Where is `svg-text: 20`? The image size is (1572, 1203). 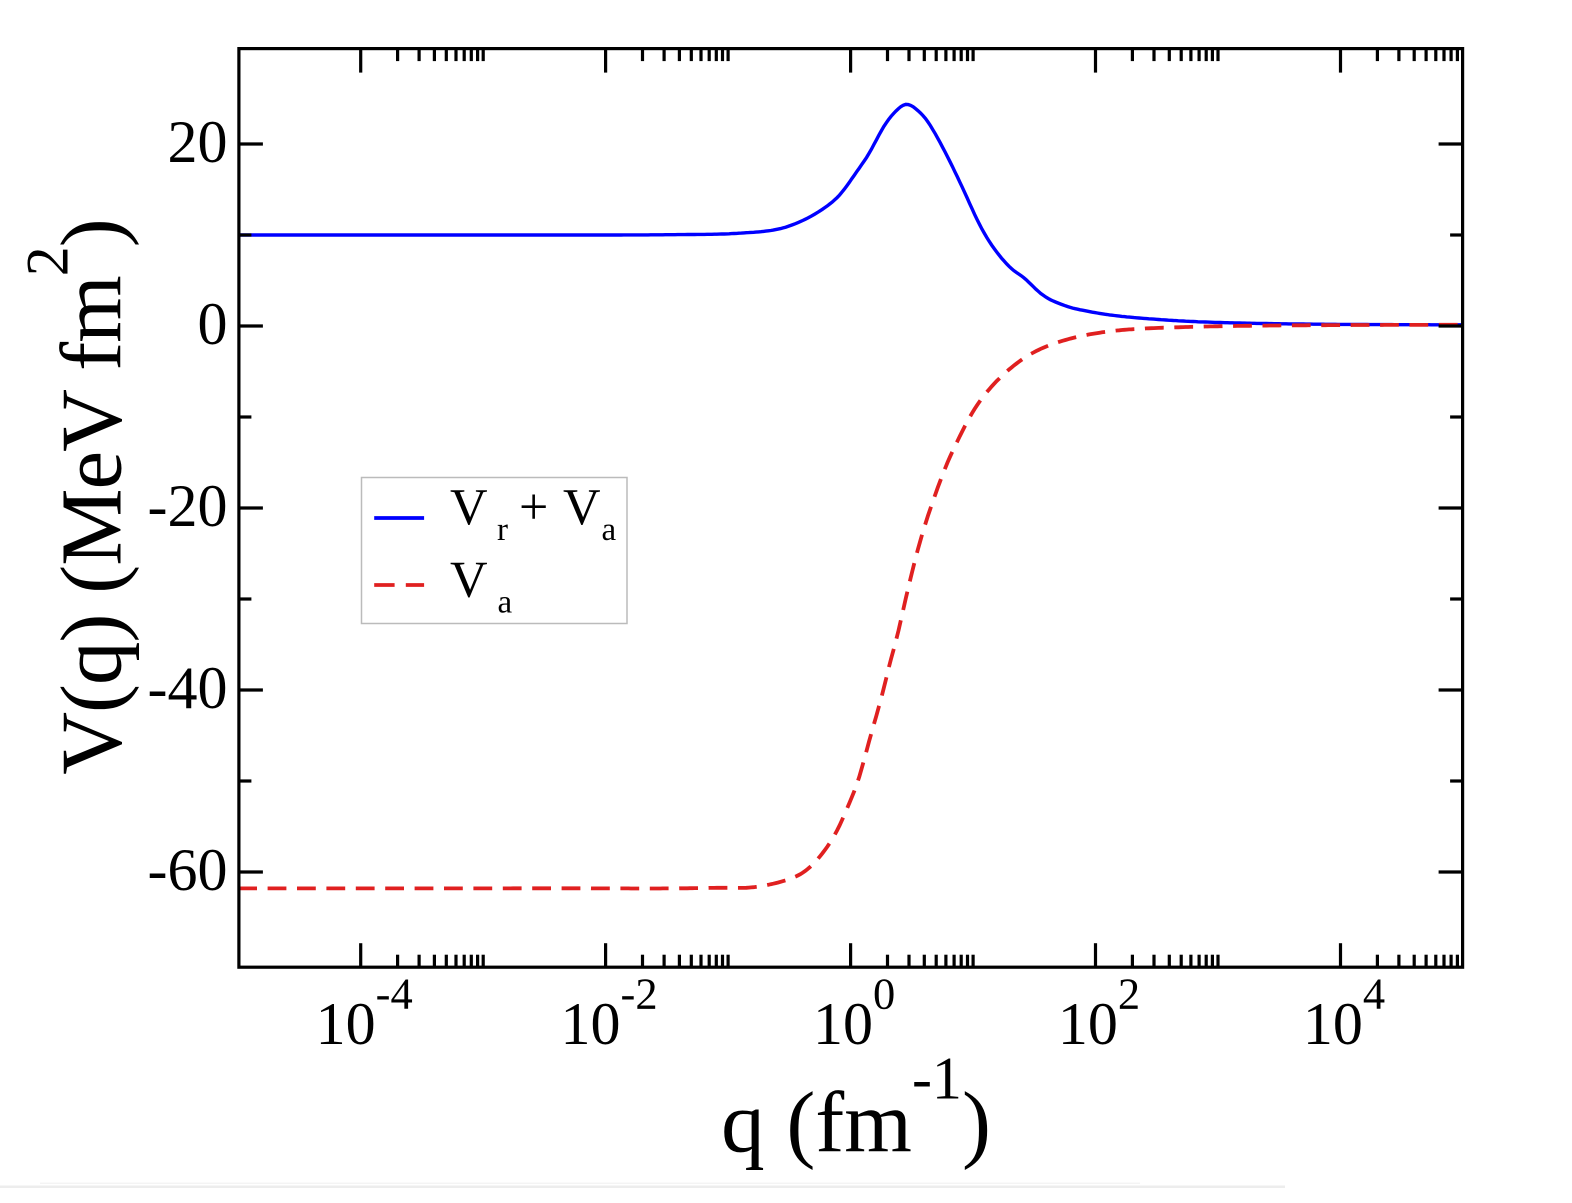
svg-text: 20 is located at coordinates (198, 142).